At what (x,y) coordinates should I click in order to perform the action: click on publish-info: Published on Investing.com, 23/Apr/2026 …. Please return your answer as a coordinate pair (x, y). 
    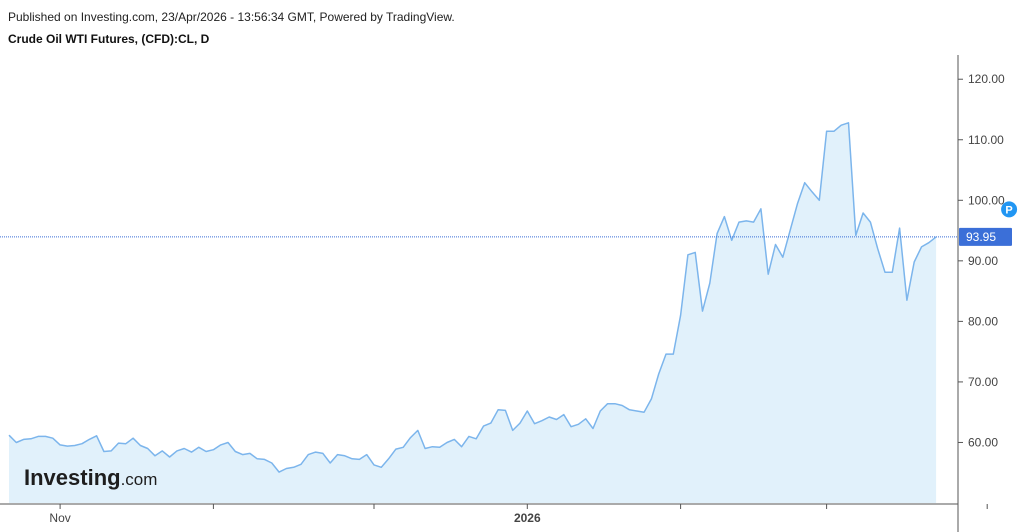
    Looking at the image, I should click on (231, 17).